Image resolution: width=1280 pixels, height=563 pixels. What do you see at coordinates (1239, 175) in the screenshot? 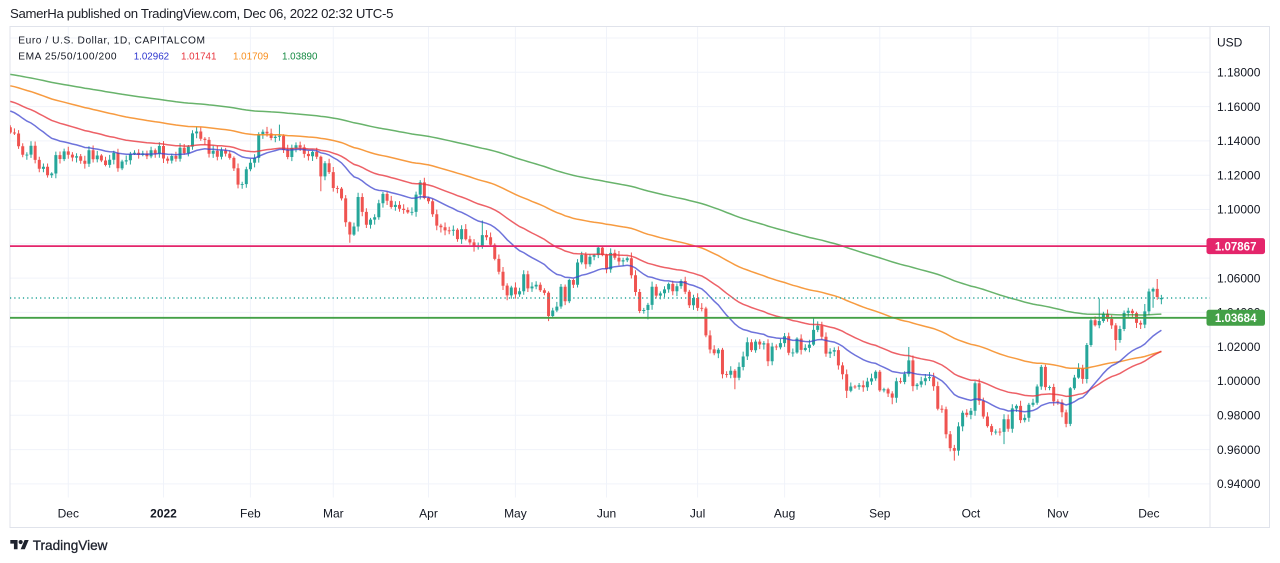
I see `svg-text: 1.12000` at bounding box center [1239, 175].